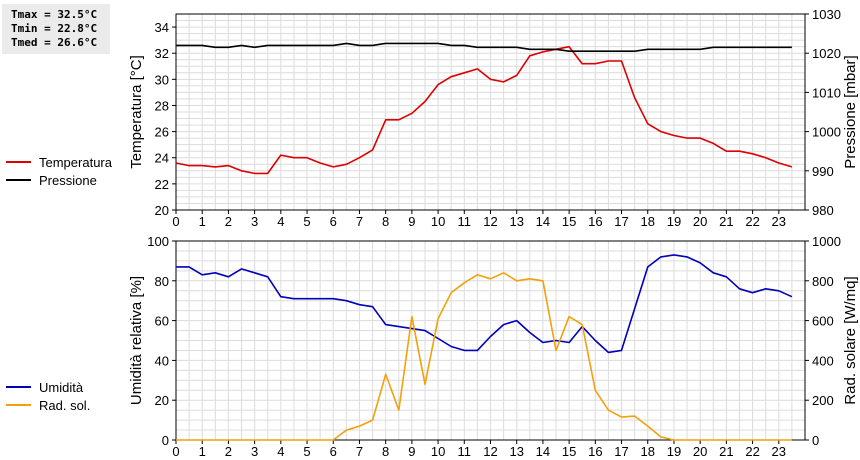 The height and width of the screenshot is (460, 860). I want to click on y-left-tick-label: 26, so click(162, 132).